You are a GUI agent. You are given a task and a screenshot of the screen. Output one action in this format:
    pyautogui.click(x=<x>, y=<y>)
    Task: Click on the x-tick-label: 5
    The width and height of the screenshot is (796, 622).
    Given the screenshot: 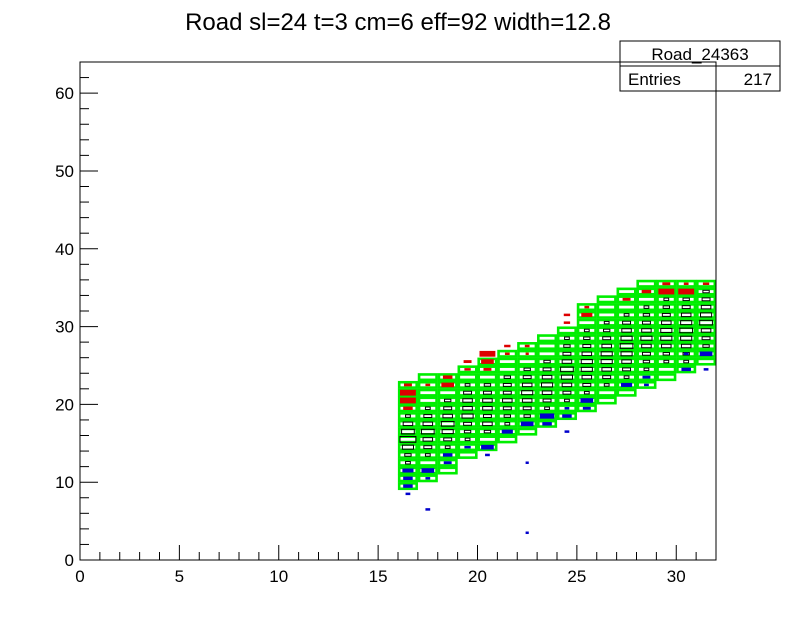 What is the action you would take?
    pyautogui.click(x=179, y=576)
    